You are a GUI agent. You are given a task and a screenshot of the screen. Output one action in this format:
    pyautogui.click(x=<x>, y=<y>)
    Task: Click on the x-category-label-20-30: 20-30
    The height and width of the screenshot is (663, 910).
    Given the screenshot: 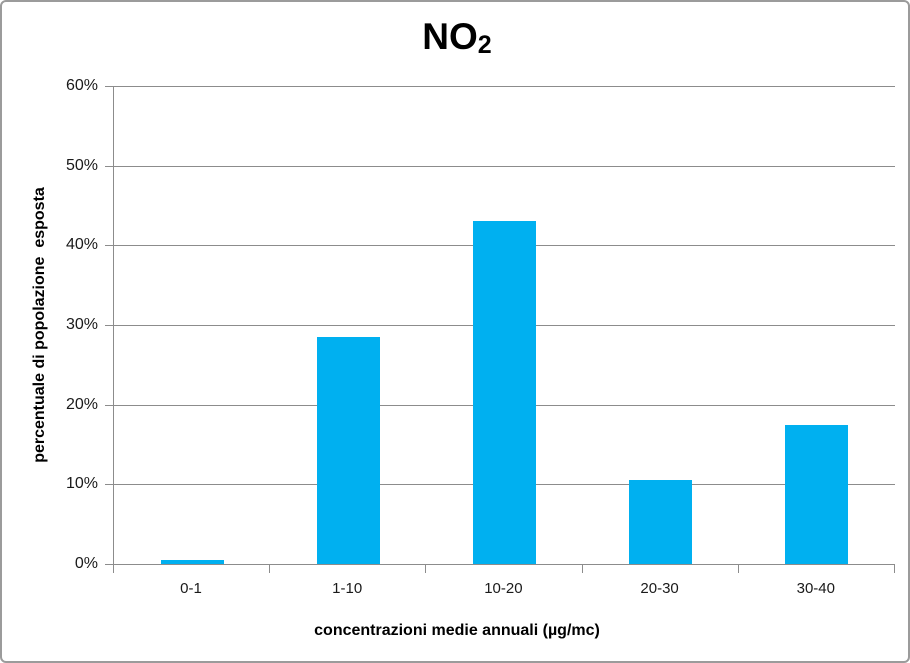 What is the action you would take?
    pyautogui.click(x=659, y=588)
    